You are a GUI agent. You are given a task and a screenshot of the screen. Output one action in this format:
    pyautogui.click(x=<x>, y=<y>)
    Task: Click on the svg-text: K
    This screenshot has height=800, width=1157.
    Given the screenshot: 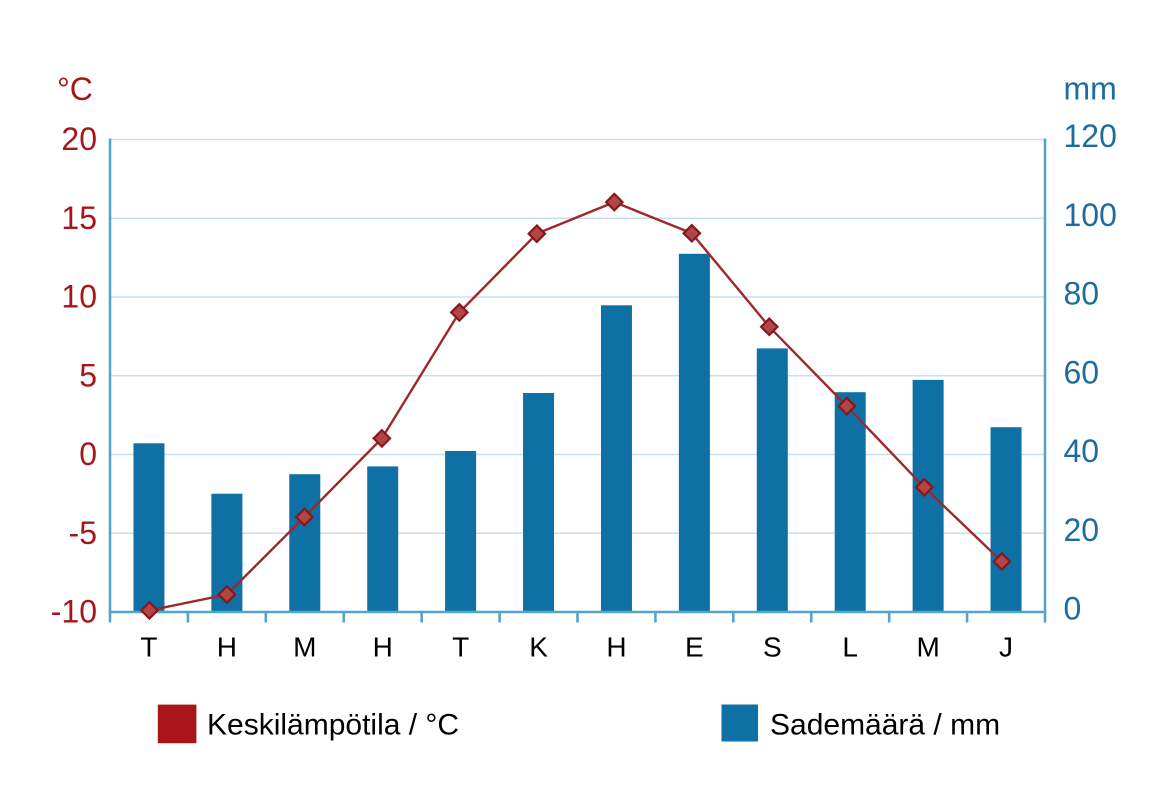 What is the action you would take?
    pyautogui.click(x=538, y=647)
    